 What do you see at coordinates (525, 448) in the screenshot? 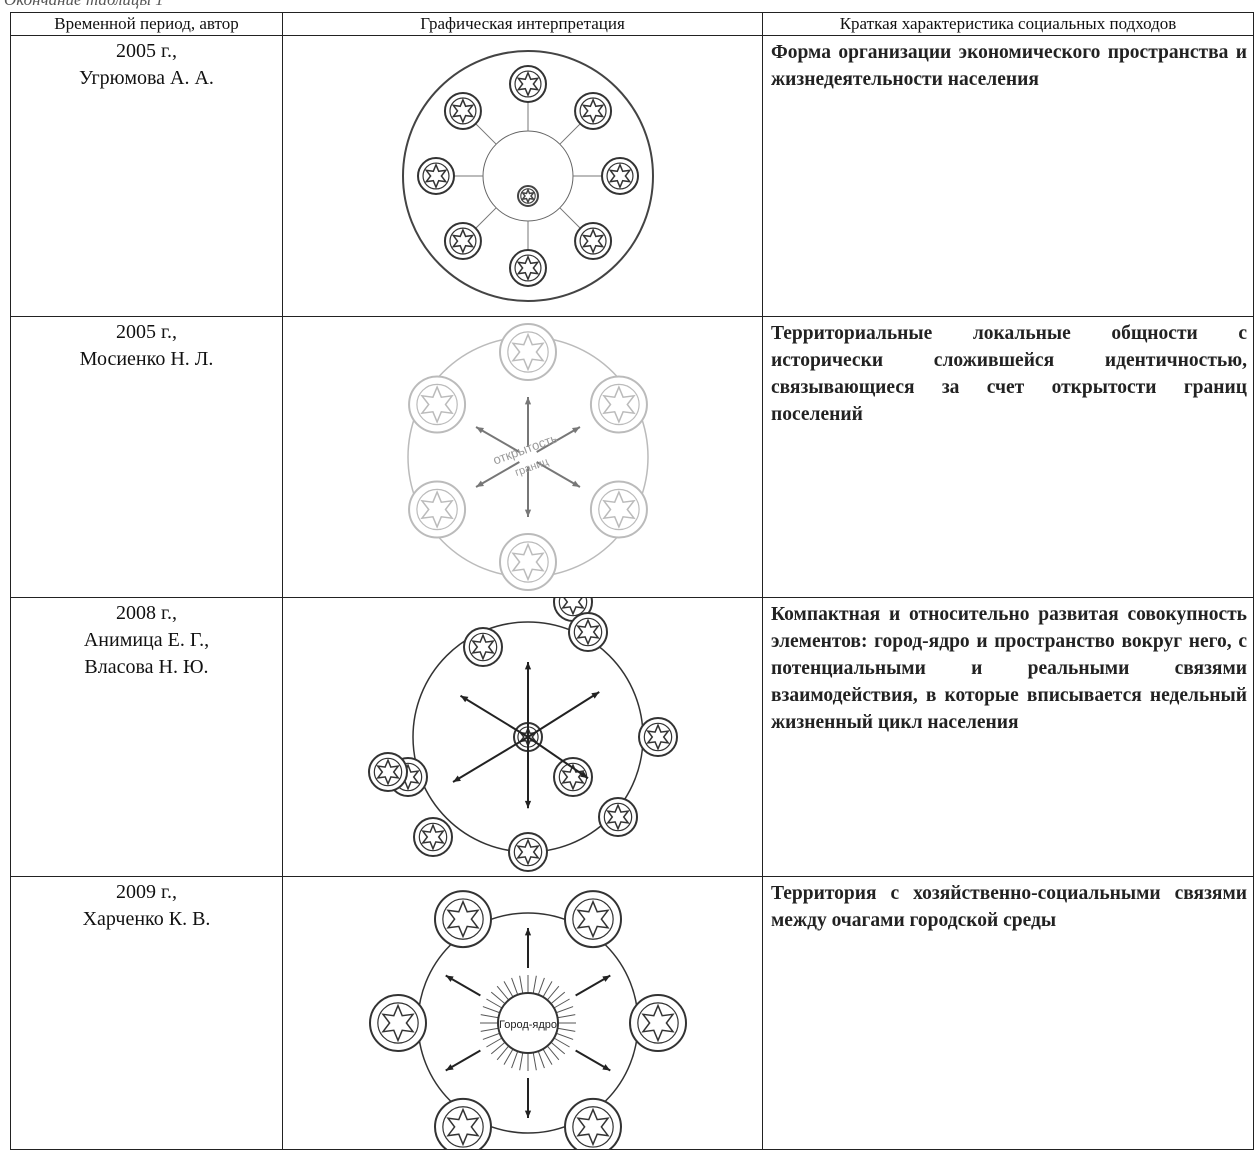
I see `diagram-label: открытость` at bounding box center [525, 448].